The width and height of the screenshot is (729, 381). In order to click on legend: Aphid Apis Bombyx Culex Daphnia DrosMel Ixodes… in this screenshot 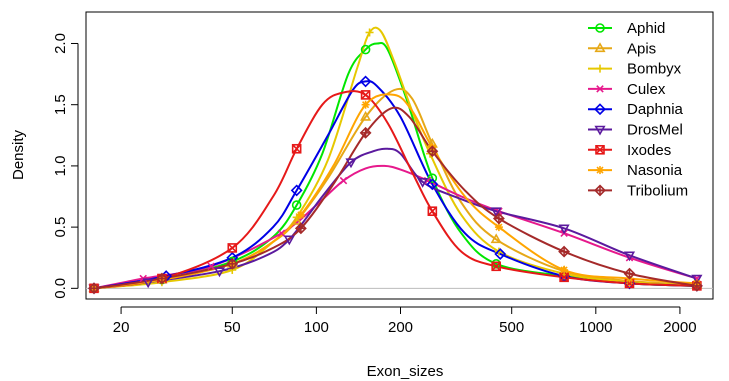, I will do `click(638, 109)`.